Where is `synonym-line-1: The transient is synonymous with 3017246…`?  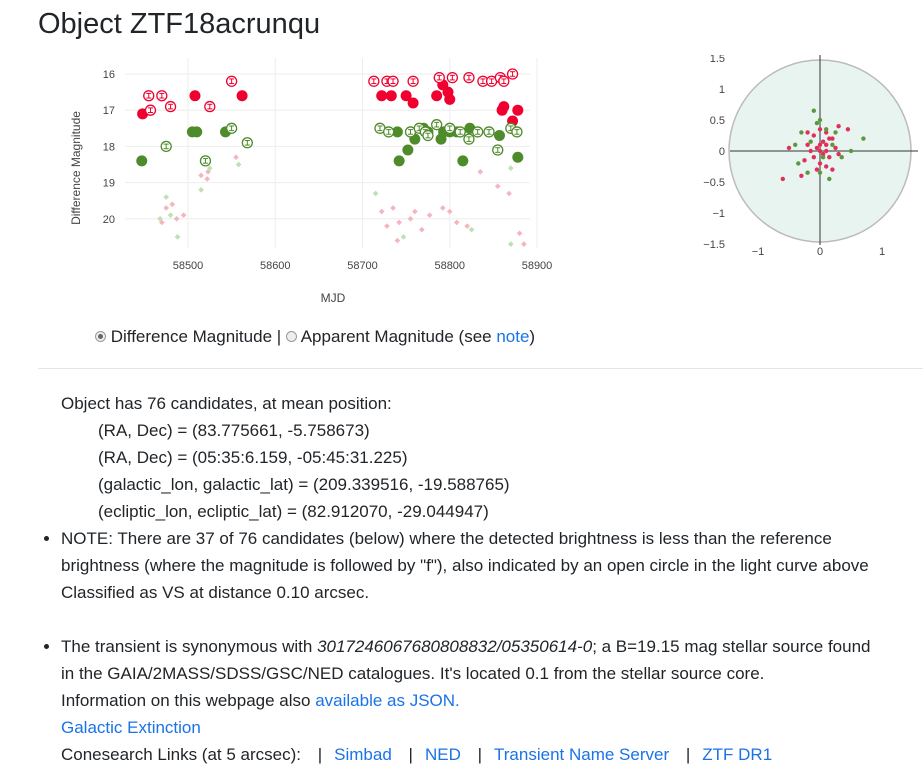
synonym-line-1: The transient is synonymous with 3017246… is located at coordinates (492, 646).